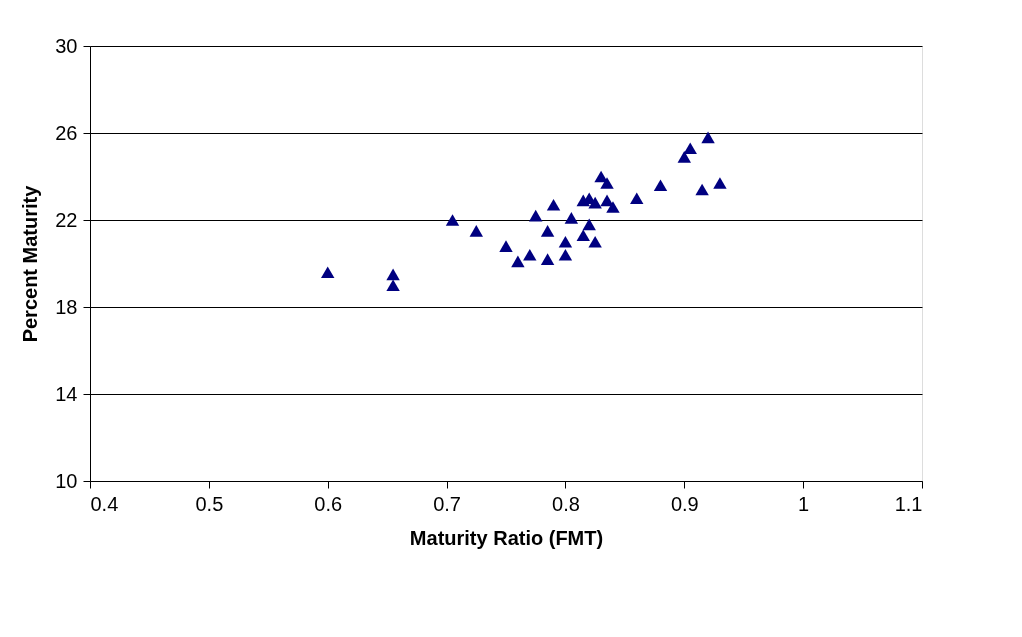  I want to click on y-tick-label: 22, so click(66, 219).